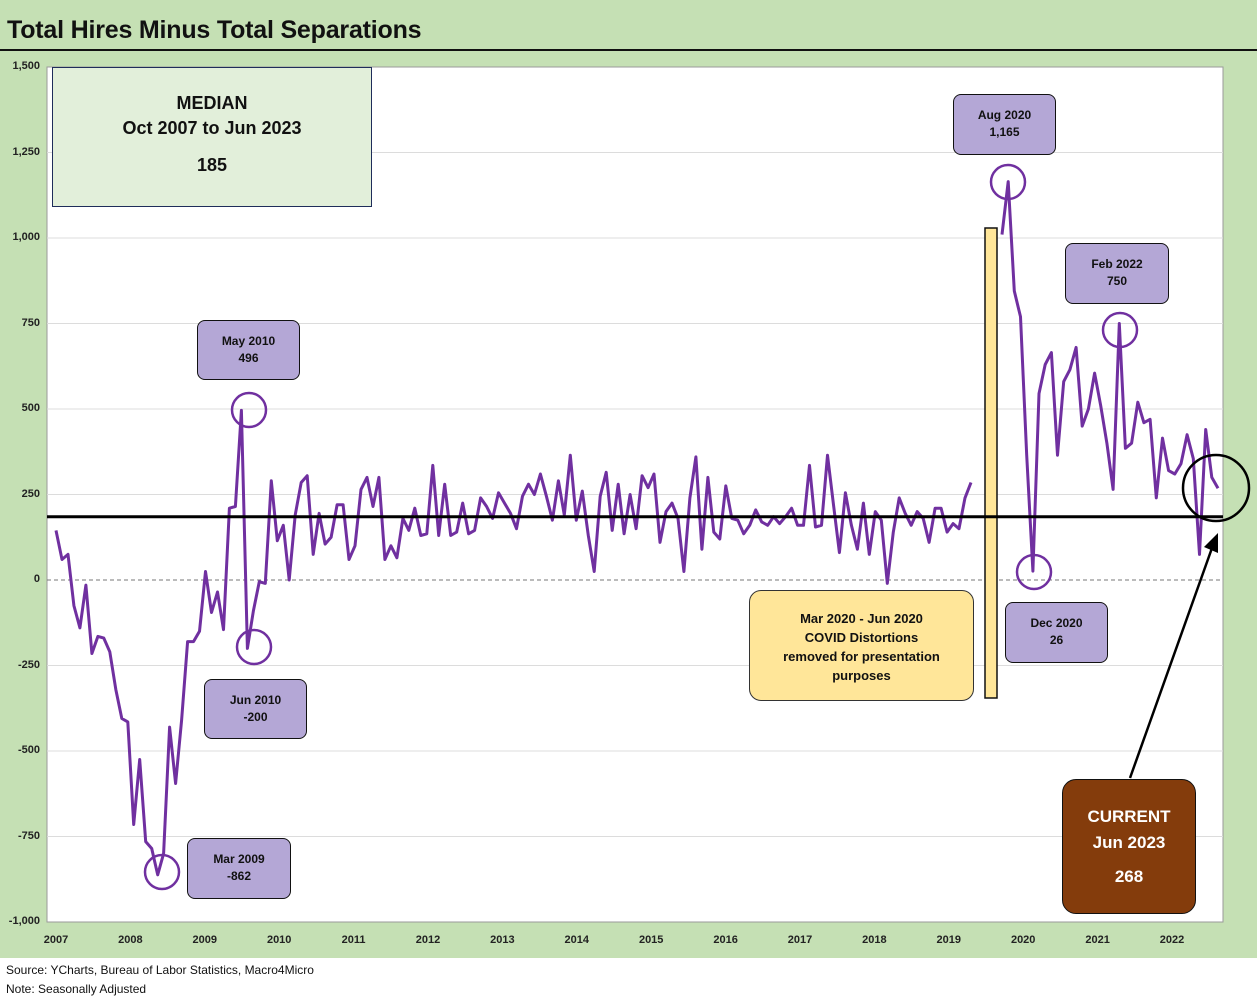  Describe the element at coordinates (502, 940) in the screenshot. I see `x-tick-label: 2013` at that location.